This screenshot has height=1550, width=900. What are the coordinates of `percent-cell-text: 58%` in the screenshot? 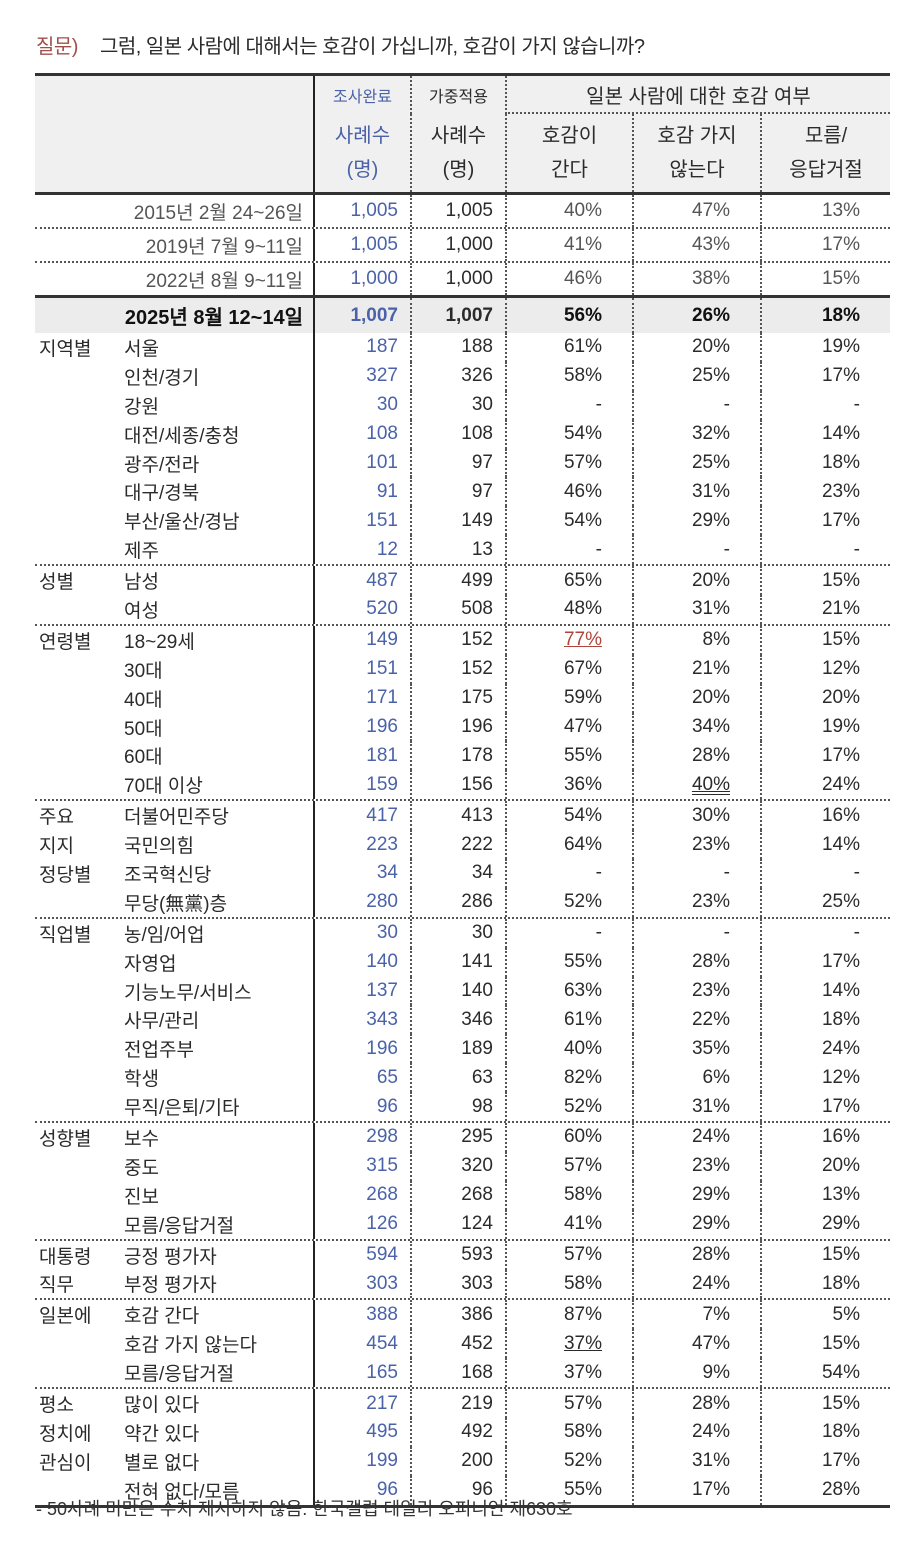 It's located at (582, 1432).